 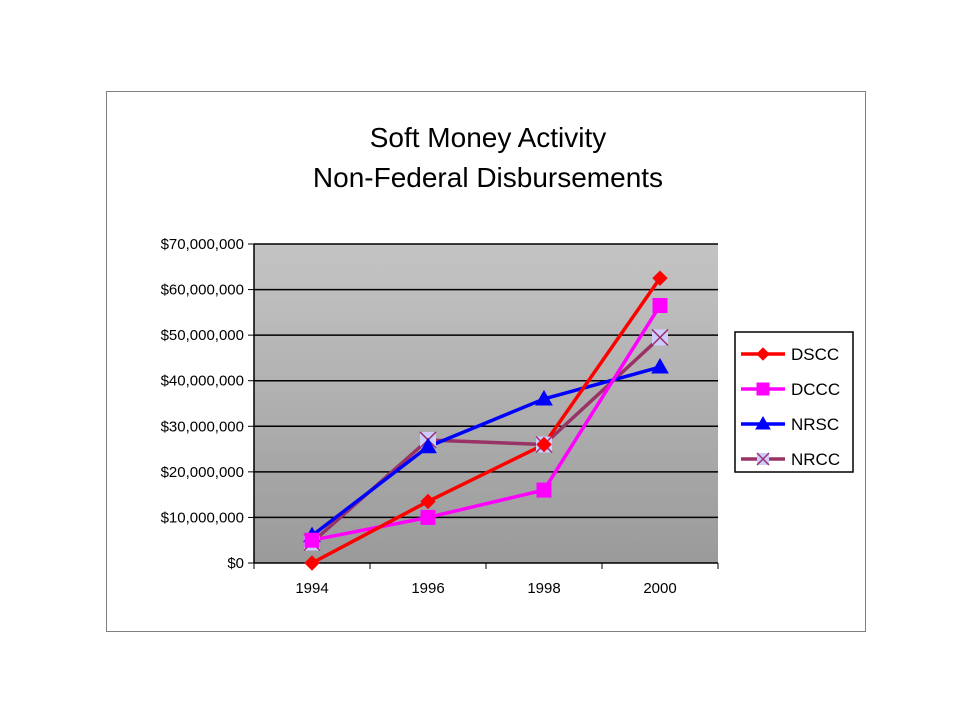 What do you see at coordinates (202, 381) in the screenshot?
I see `y-tick-label: $40,000,000` at bounding box center [202, 381].